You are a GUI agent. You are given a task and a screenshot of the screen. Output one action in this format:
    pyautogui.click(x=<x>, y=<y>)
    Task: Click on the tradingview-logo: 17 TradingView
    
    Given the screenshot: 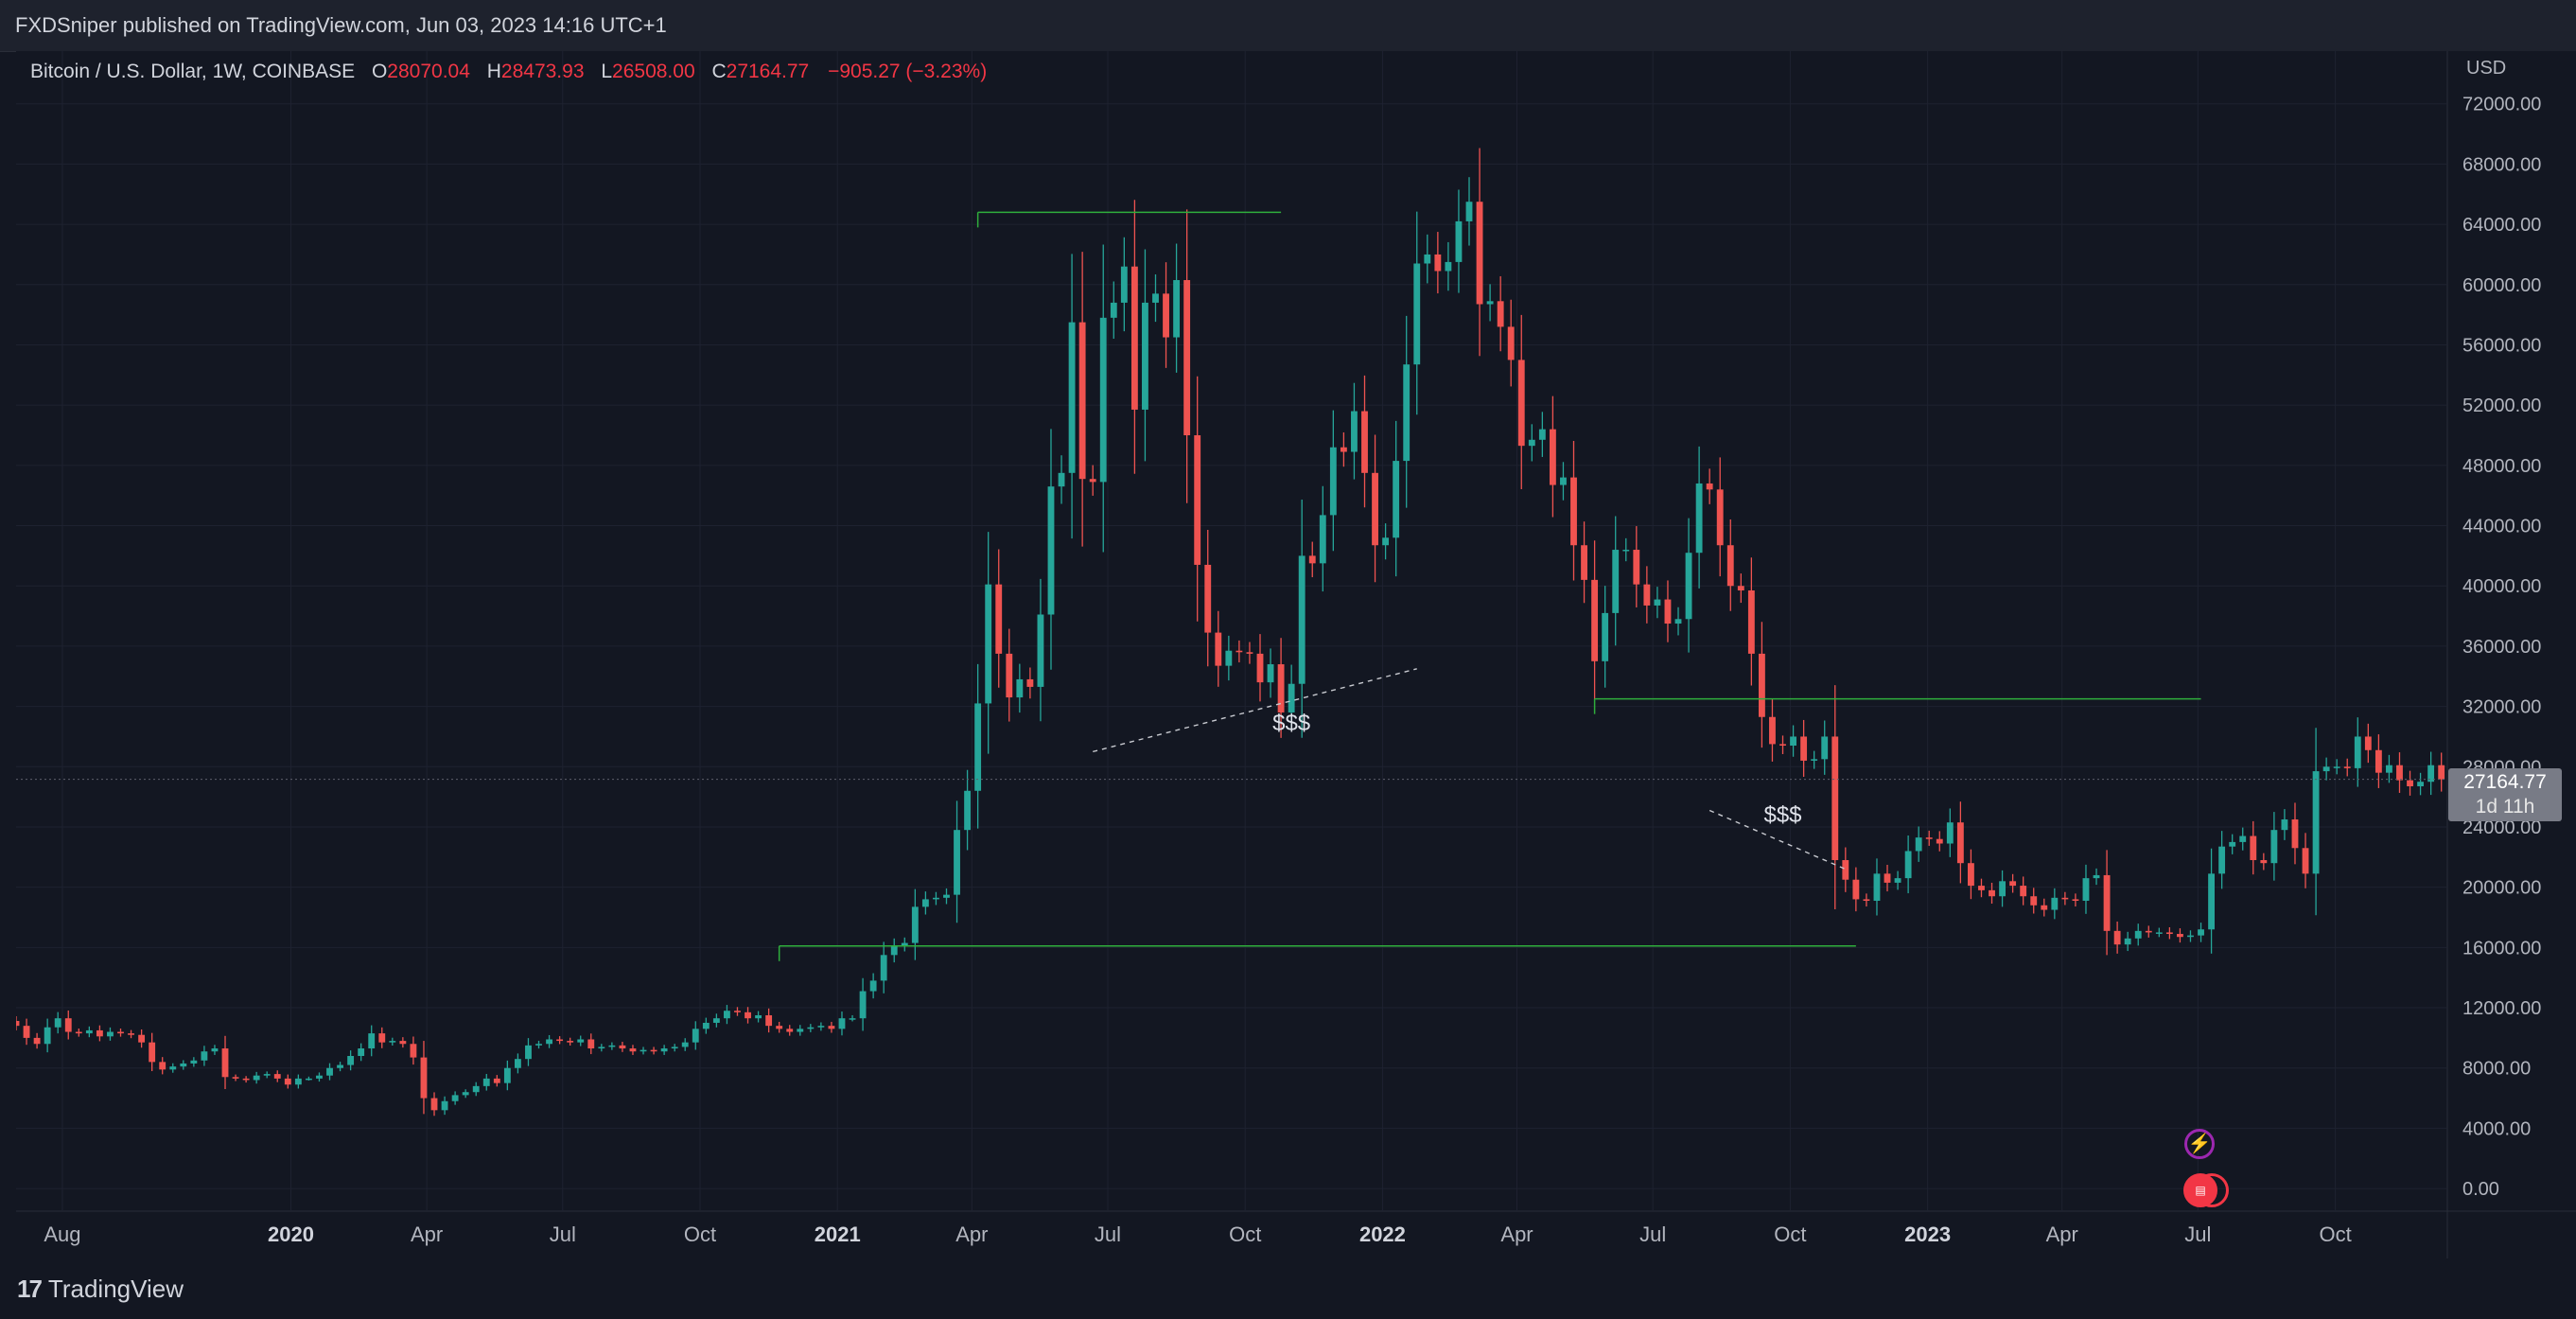 What is the action you would take?
    pyautogui.click(x=101, y=1289)
    